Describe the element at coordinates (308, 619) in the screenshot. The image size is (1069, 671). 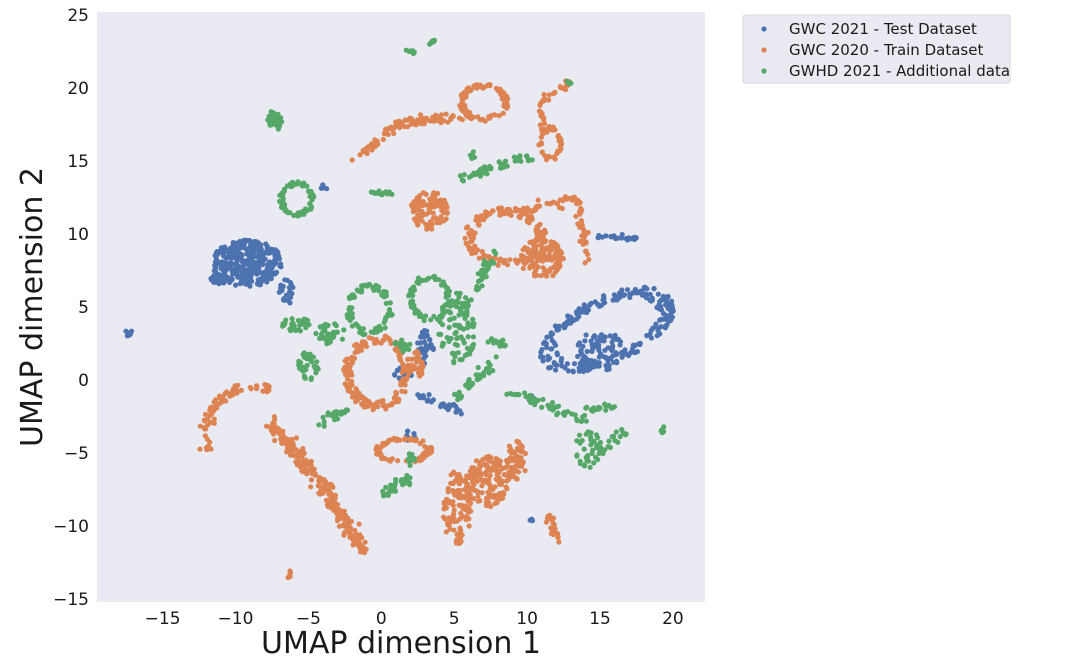
I see `x-tick-label: −5` at that location.